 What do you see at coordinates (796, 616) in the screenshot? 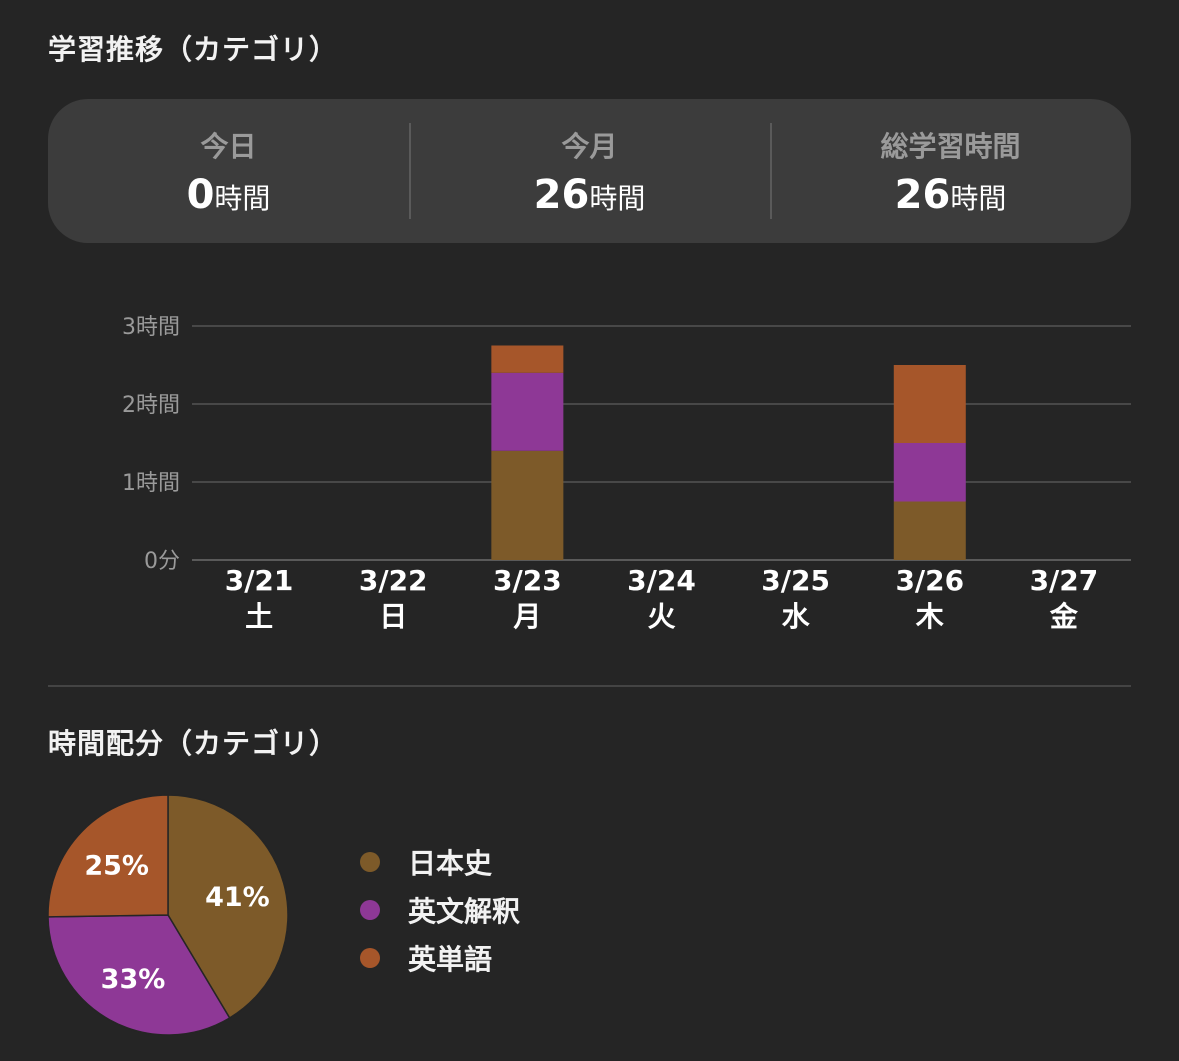
I see `x-tick-weekday: 水` at bounding box center [796, 616].